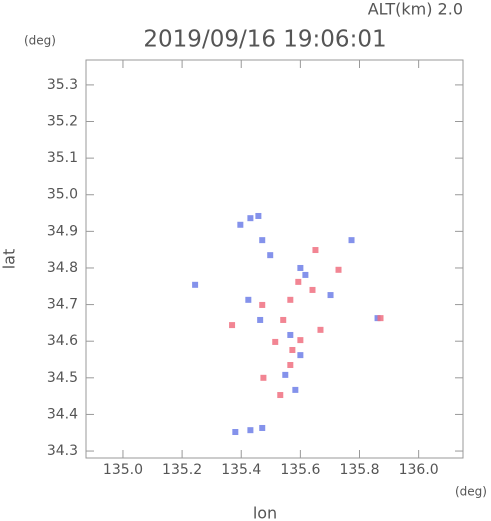  I want to click on x-tick-label: 135.0, so click(123, 470).